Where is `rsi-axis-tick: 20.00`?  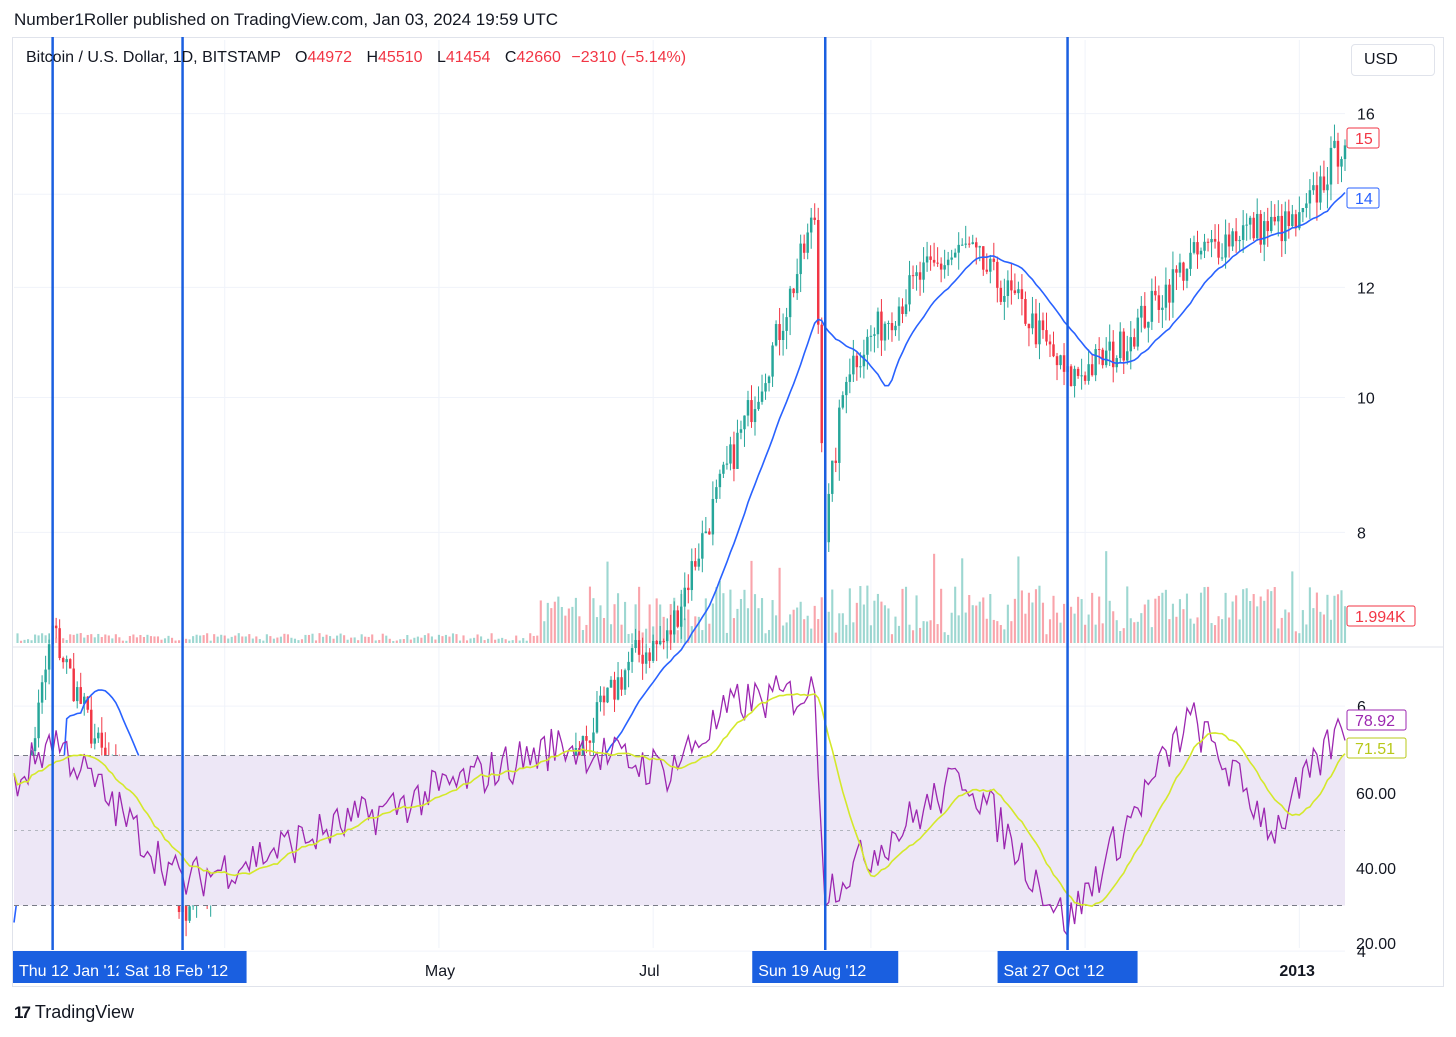
rsi-axis-tick: 20.00 is located at coordinates (1376, 944).